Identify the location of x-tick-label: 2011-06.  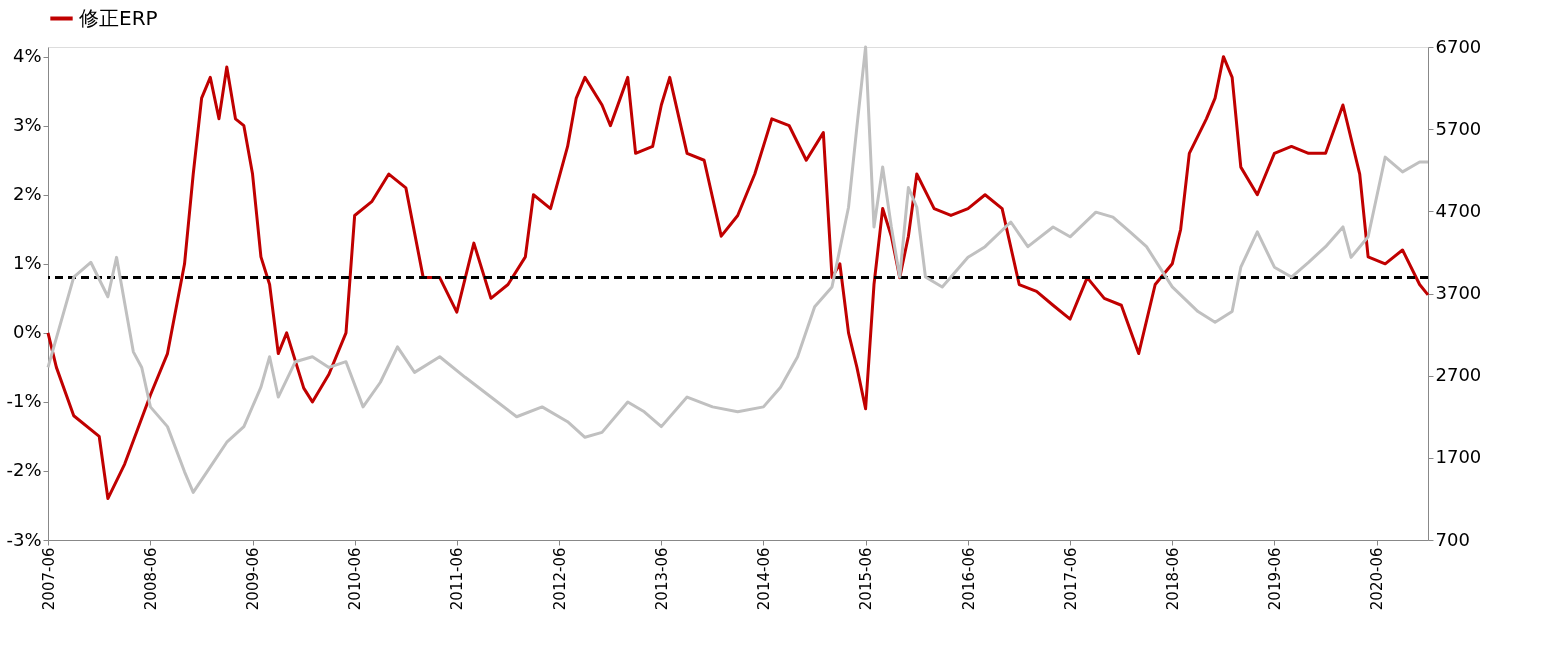
(457, 579).